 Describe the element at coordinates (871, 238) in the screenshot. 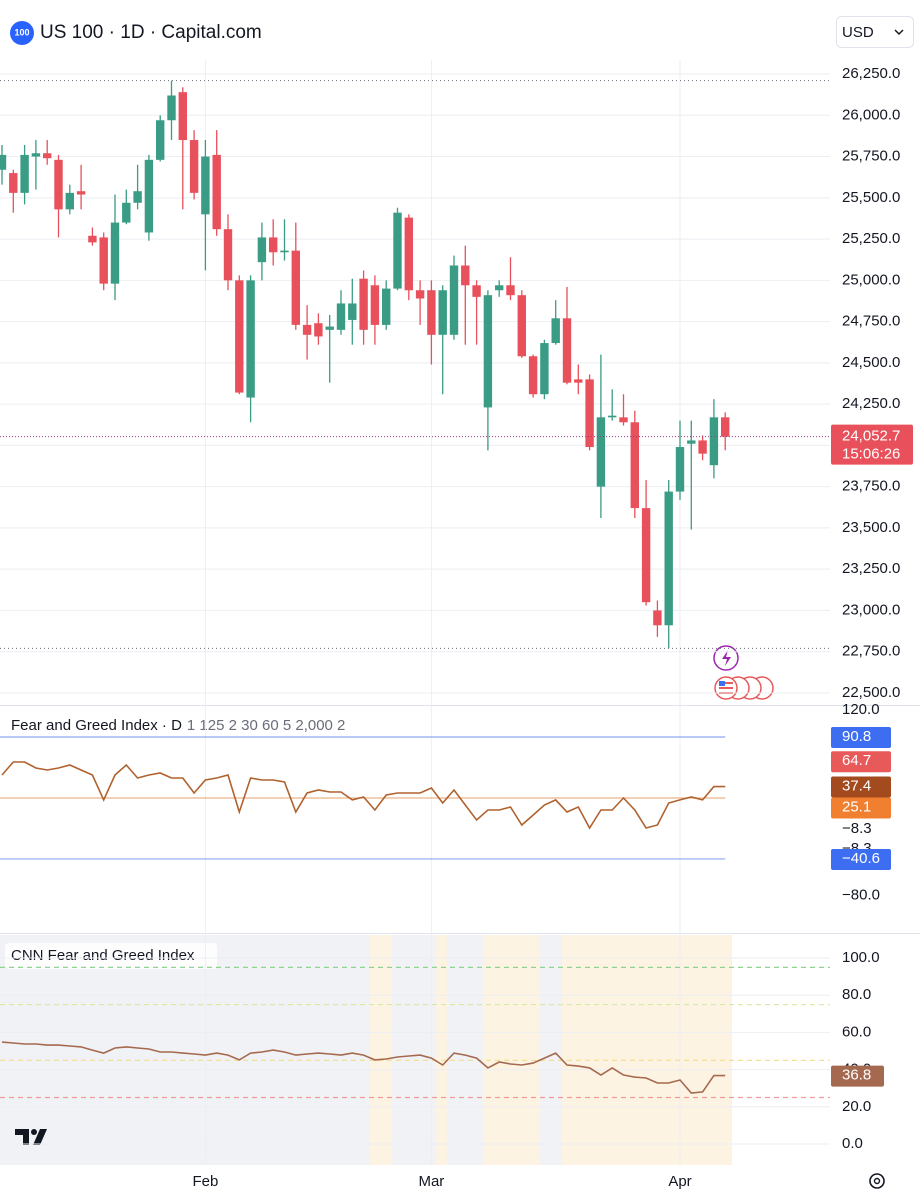

I see `y-tick-label: 25,250.0` at that location.